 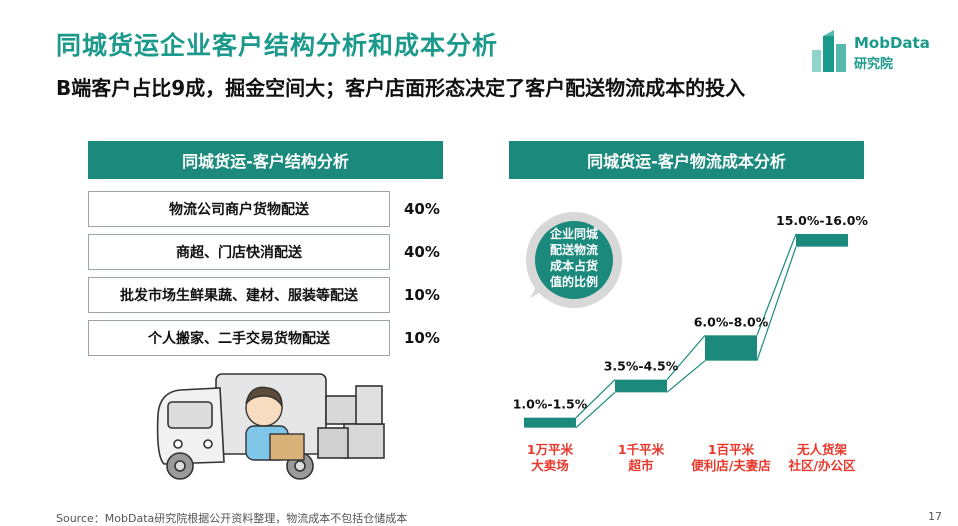 I want to click on callout-bubble, so click(x=574, y=260).